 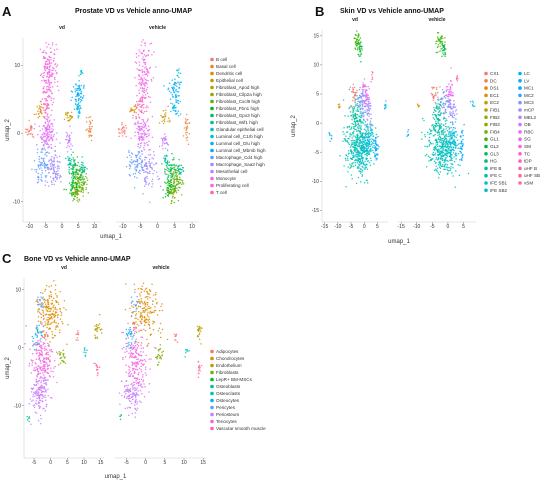 I want to click on legend-item: DS1, so click(x=491, y=88).